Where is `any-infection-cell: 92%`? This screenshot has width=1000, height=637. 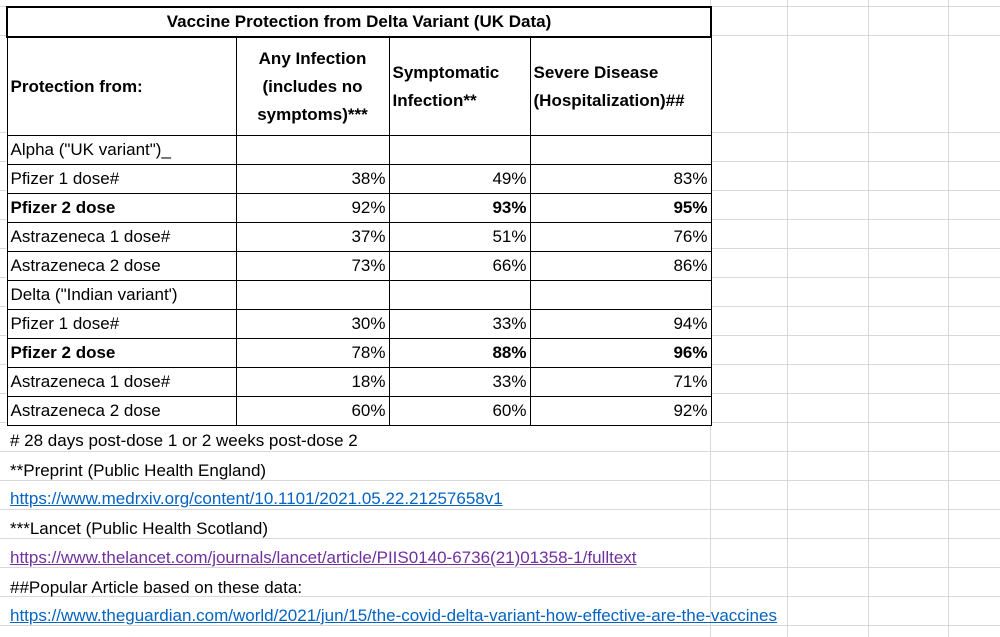 any-infection-cell: 92% is located at coordinates (312, 208).